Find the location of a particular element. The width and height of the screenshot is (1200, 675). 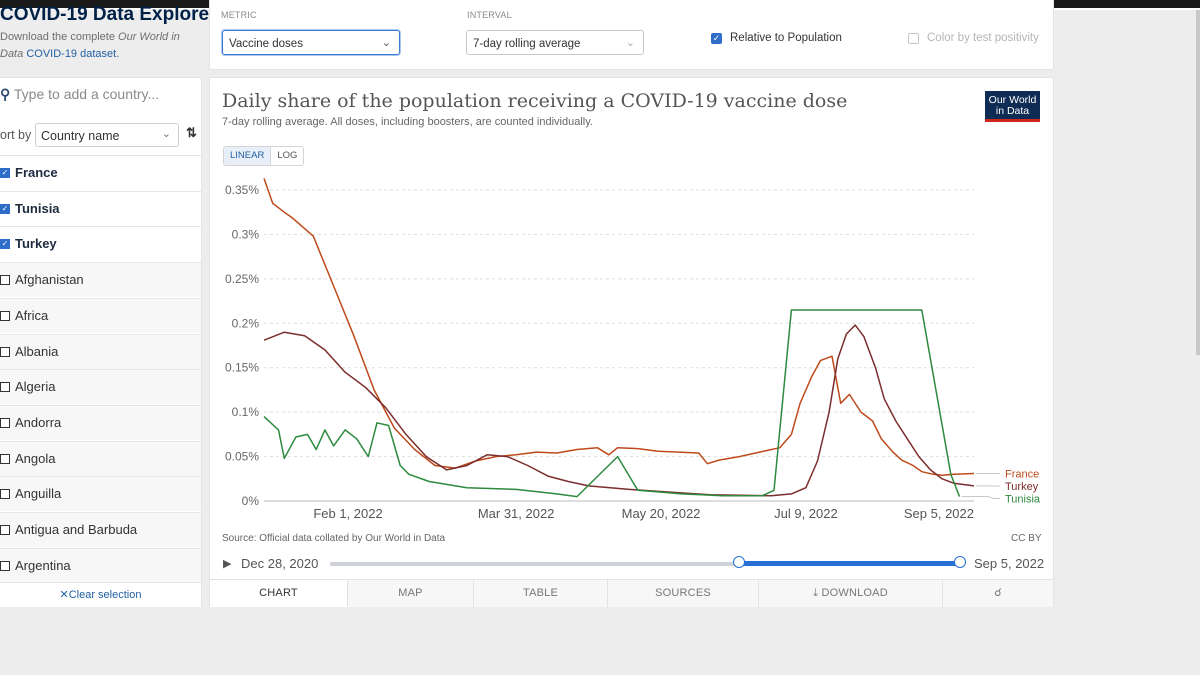

country-item: Albania is located at coordinates (100, 351).